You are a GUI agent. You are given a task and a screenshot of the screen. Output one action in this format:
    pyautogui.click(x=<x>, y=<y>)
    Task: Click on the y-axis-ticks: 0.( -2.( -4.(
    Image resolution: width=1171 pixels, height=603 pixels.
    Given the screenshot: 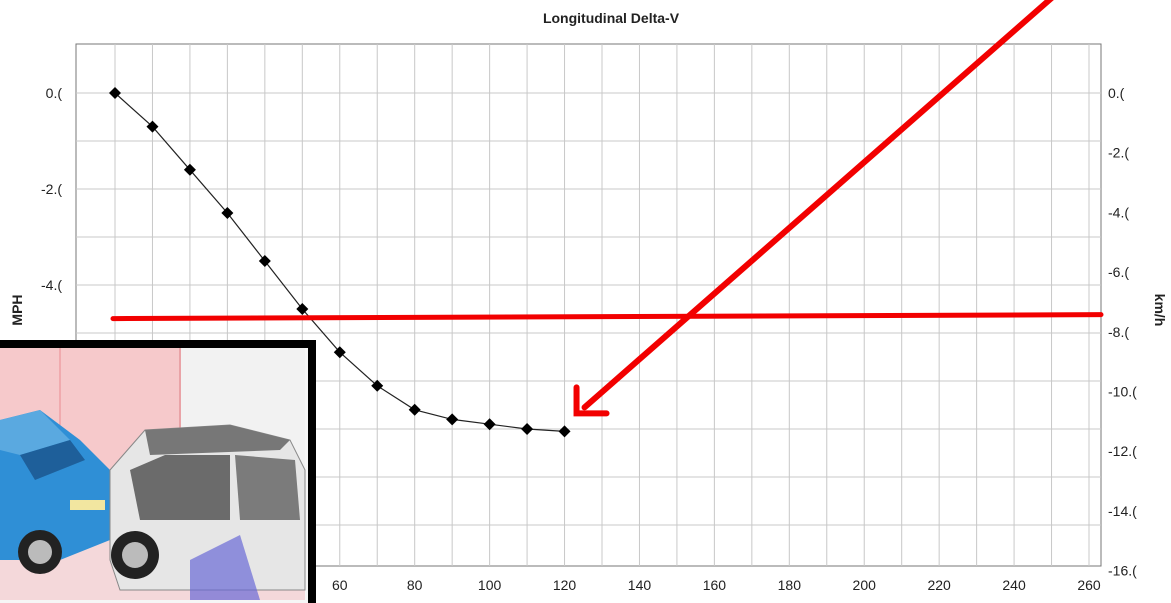 What is the action you would take?
    pyautogui.click(x=51, y=189)
    